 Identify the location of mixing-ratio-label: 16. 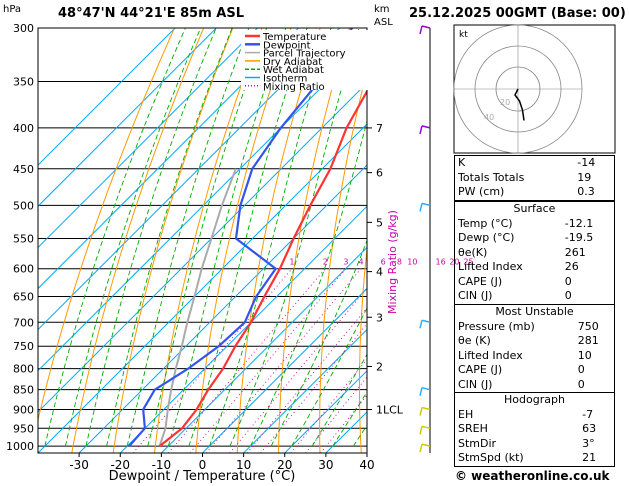
(440, 262).